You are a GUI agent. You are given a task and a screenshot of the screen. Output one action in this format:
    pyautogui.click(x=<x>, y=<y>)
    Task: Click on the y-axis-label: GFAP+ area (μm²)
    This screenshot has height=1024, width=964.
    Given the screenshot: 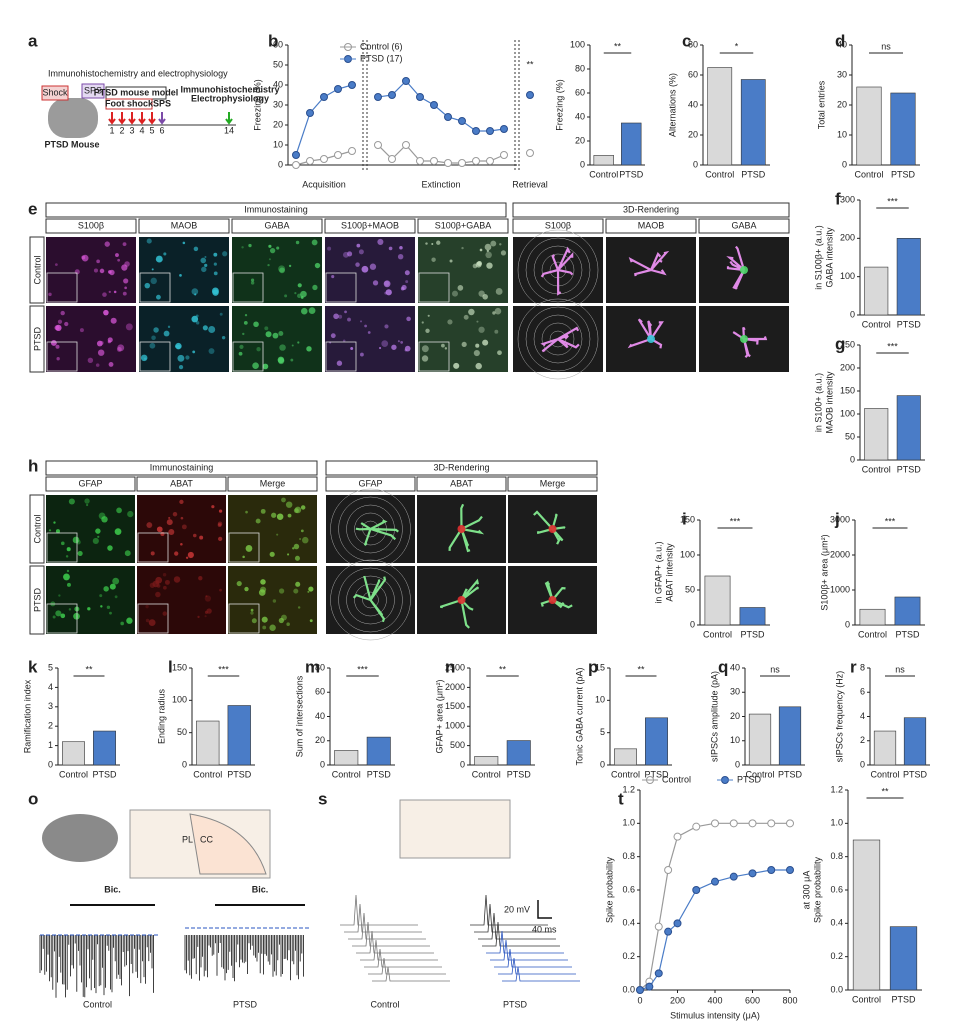 What is the action you would take?
    pyautogui.click(x=439, y=717)
    